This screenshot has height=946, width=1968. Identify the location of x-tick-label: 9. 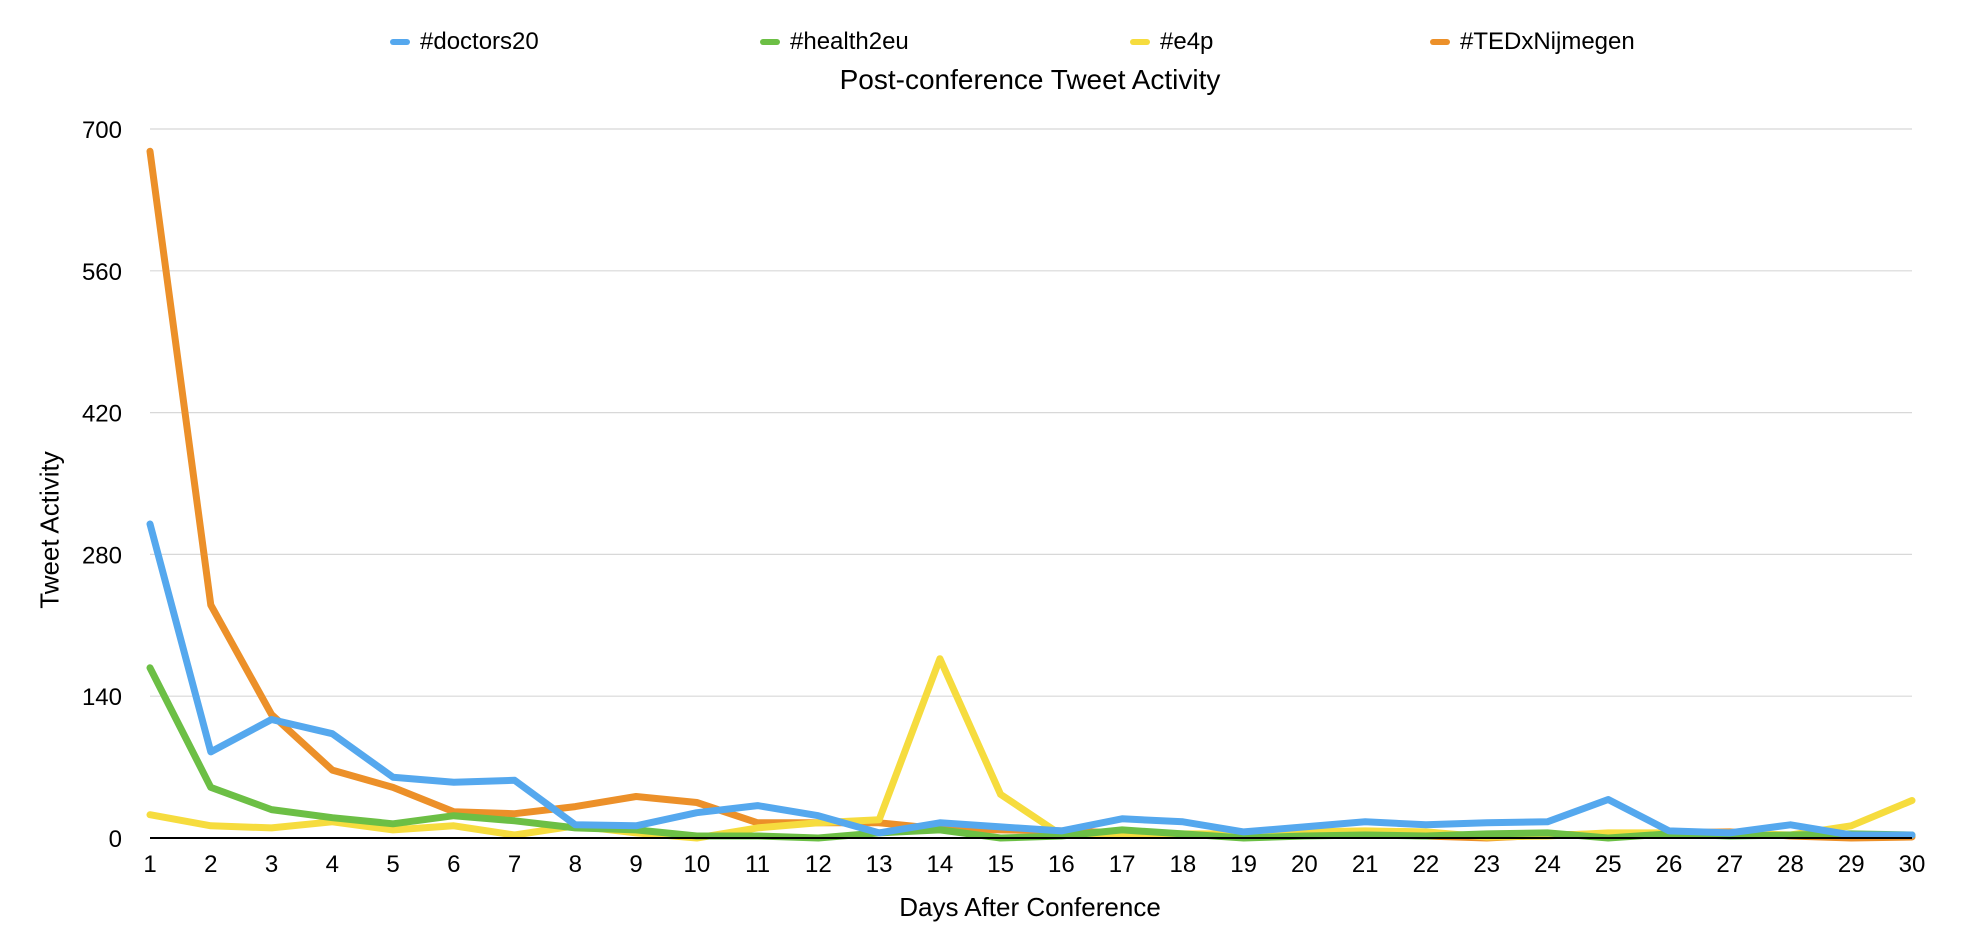
(635, 864).